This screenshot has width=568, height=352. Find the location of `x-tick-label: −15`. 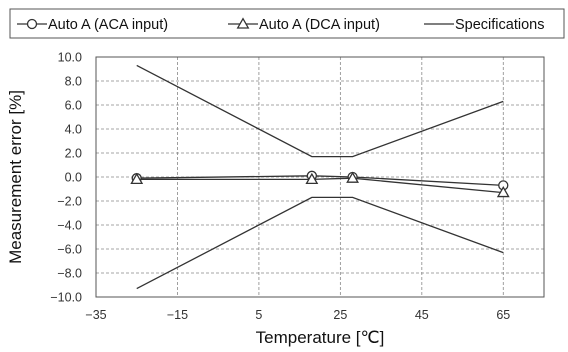

x-tick-label: −15 is located at coordinates (177, 315).